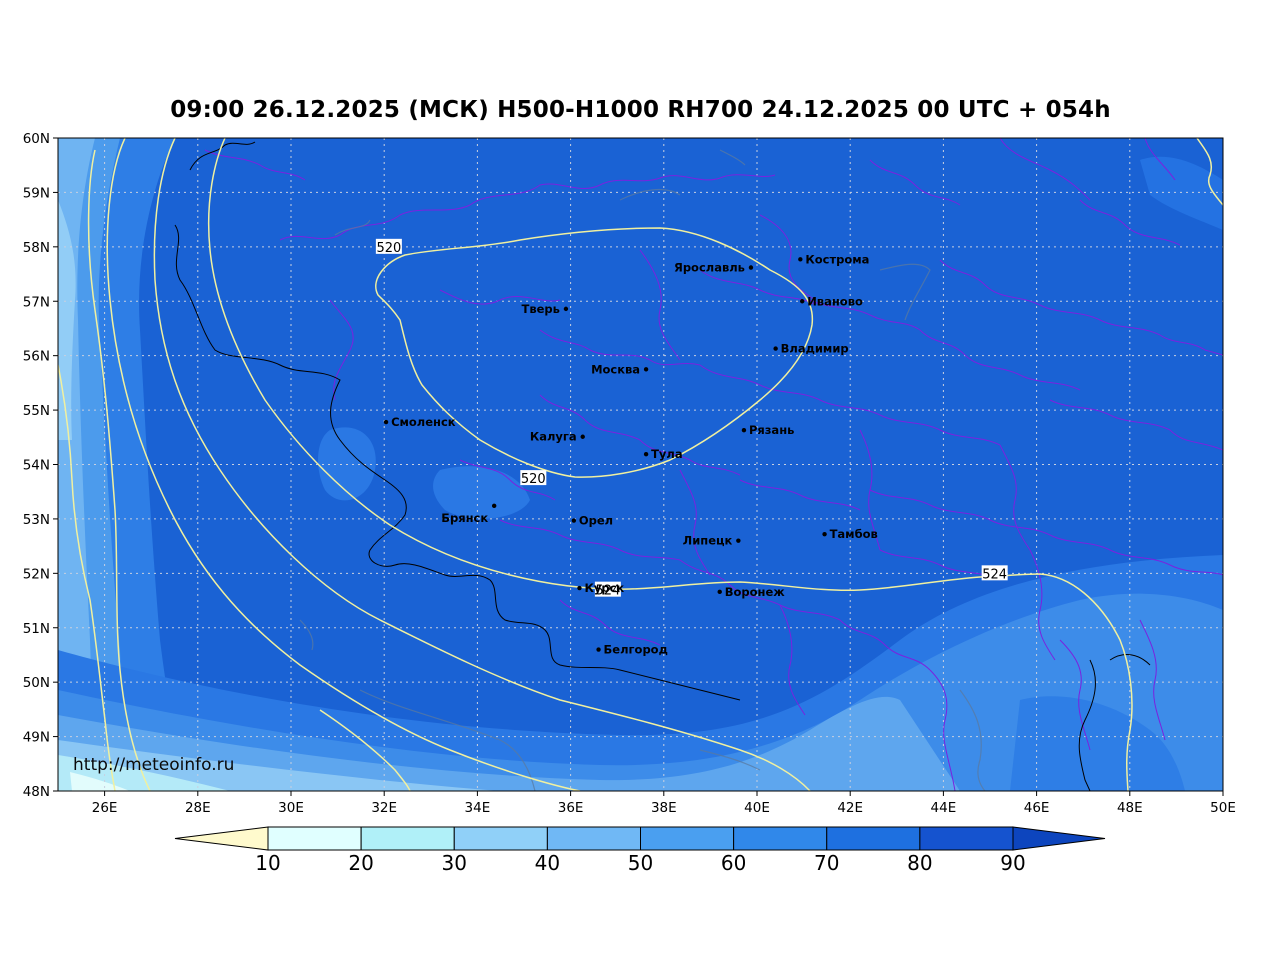  What do you see at coordinates (1012, 863) in the screenshot?
I see `colorbar-label: 90` at bounding box center [1012, 863].